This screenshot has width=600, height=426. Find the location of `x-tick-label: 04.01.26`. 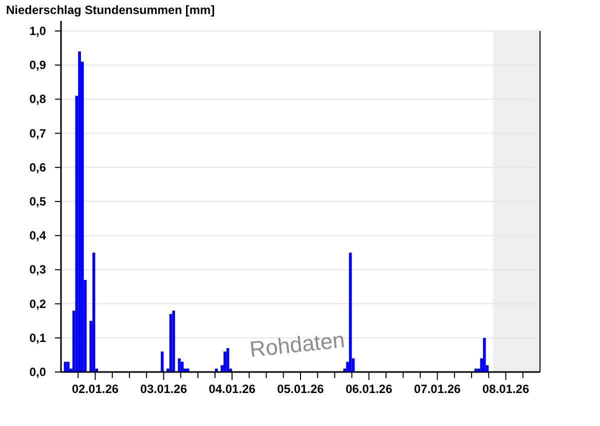

x-tick-label: 04.01.26 is located at coordinates (232, 389).